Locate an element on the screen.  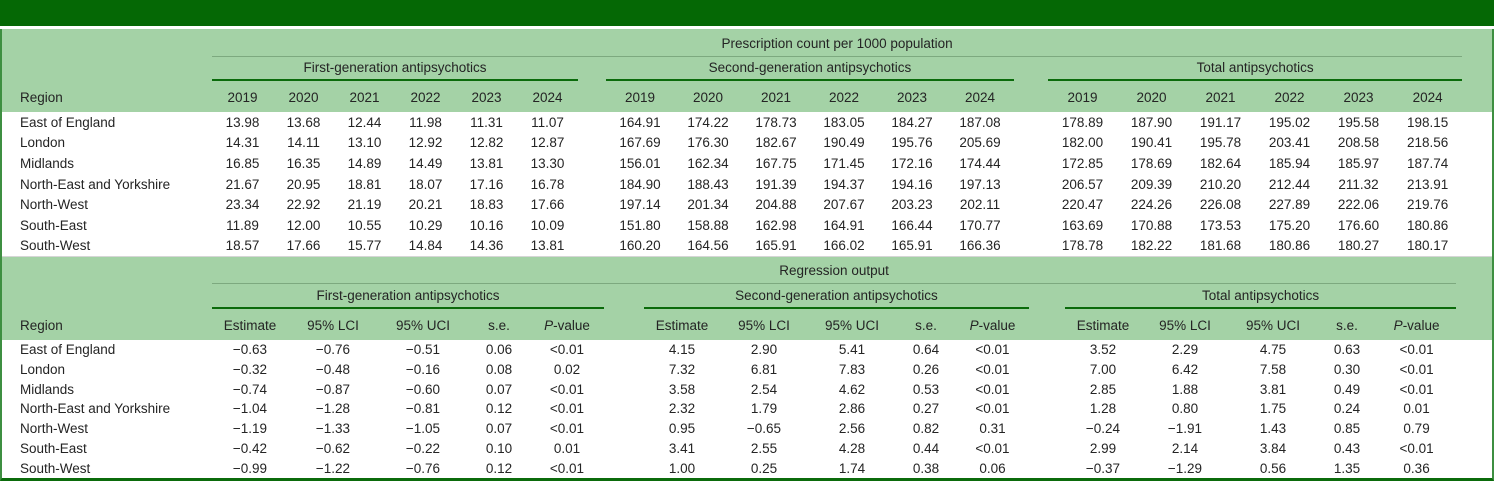
value-cell: 182.22 is located at coordinates (1151, 246).